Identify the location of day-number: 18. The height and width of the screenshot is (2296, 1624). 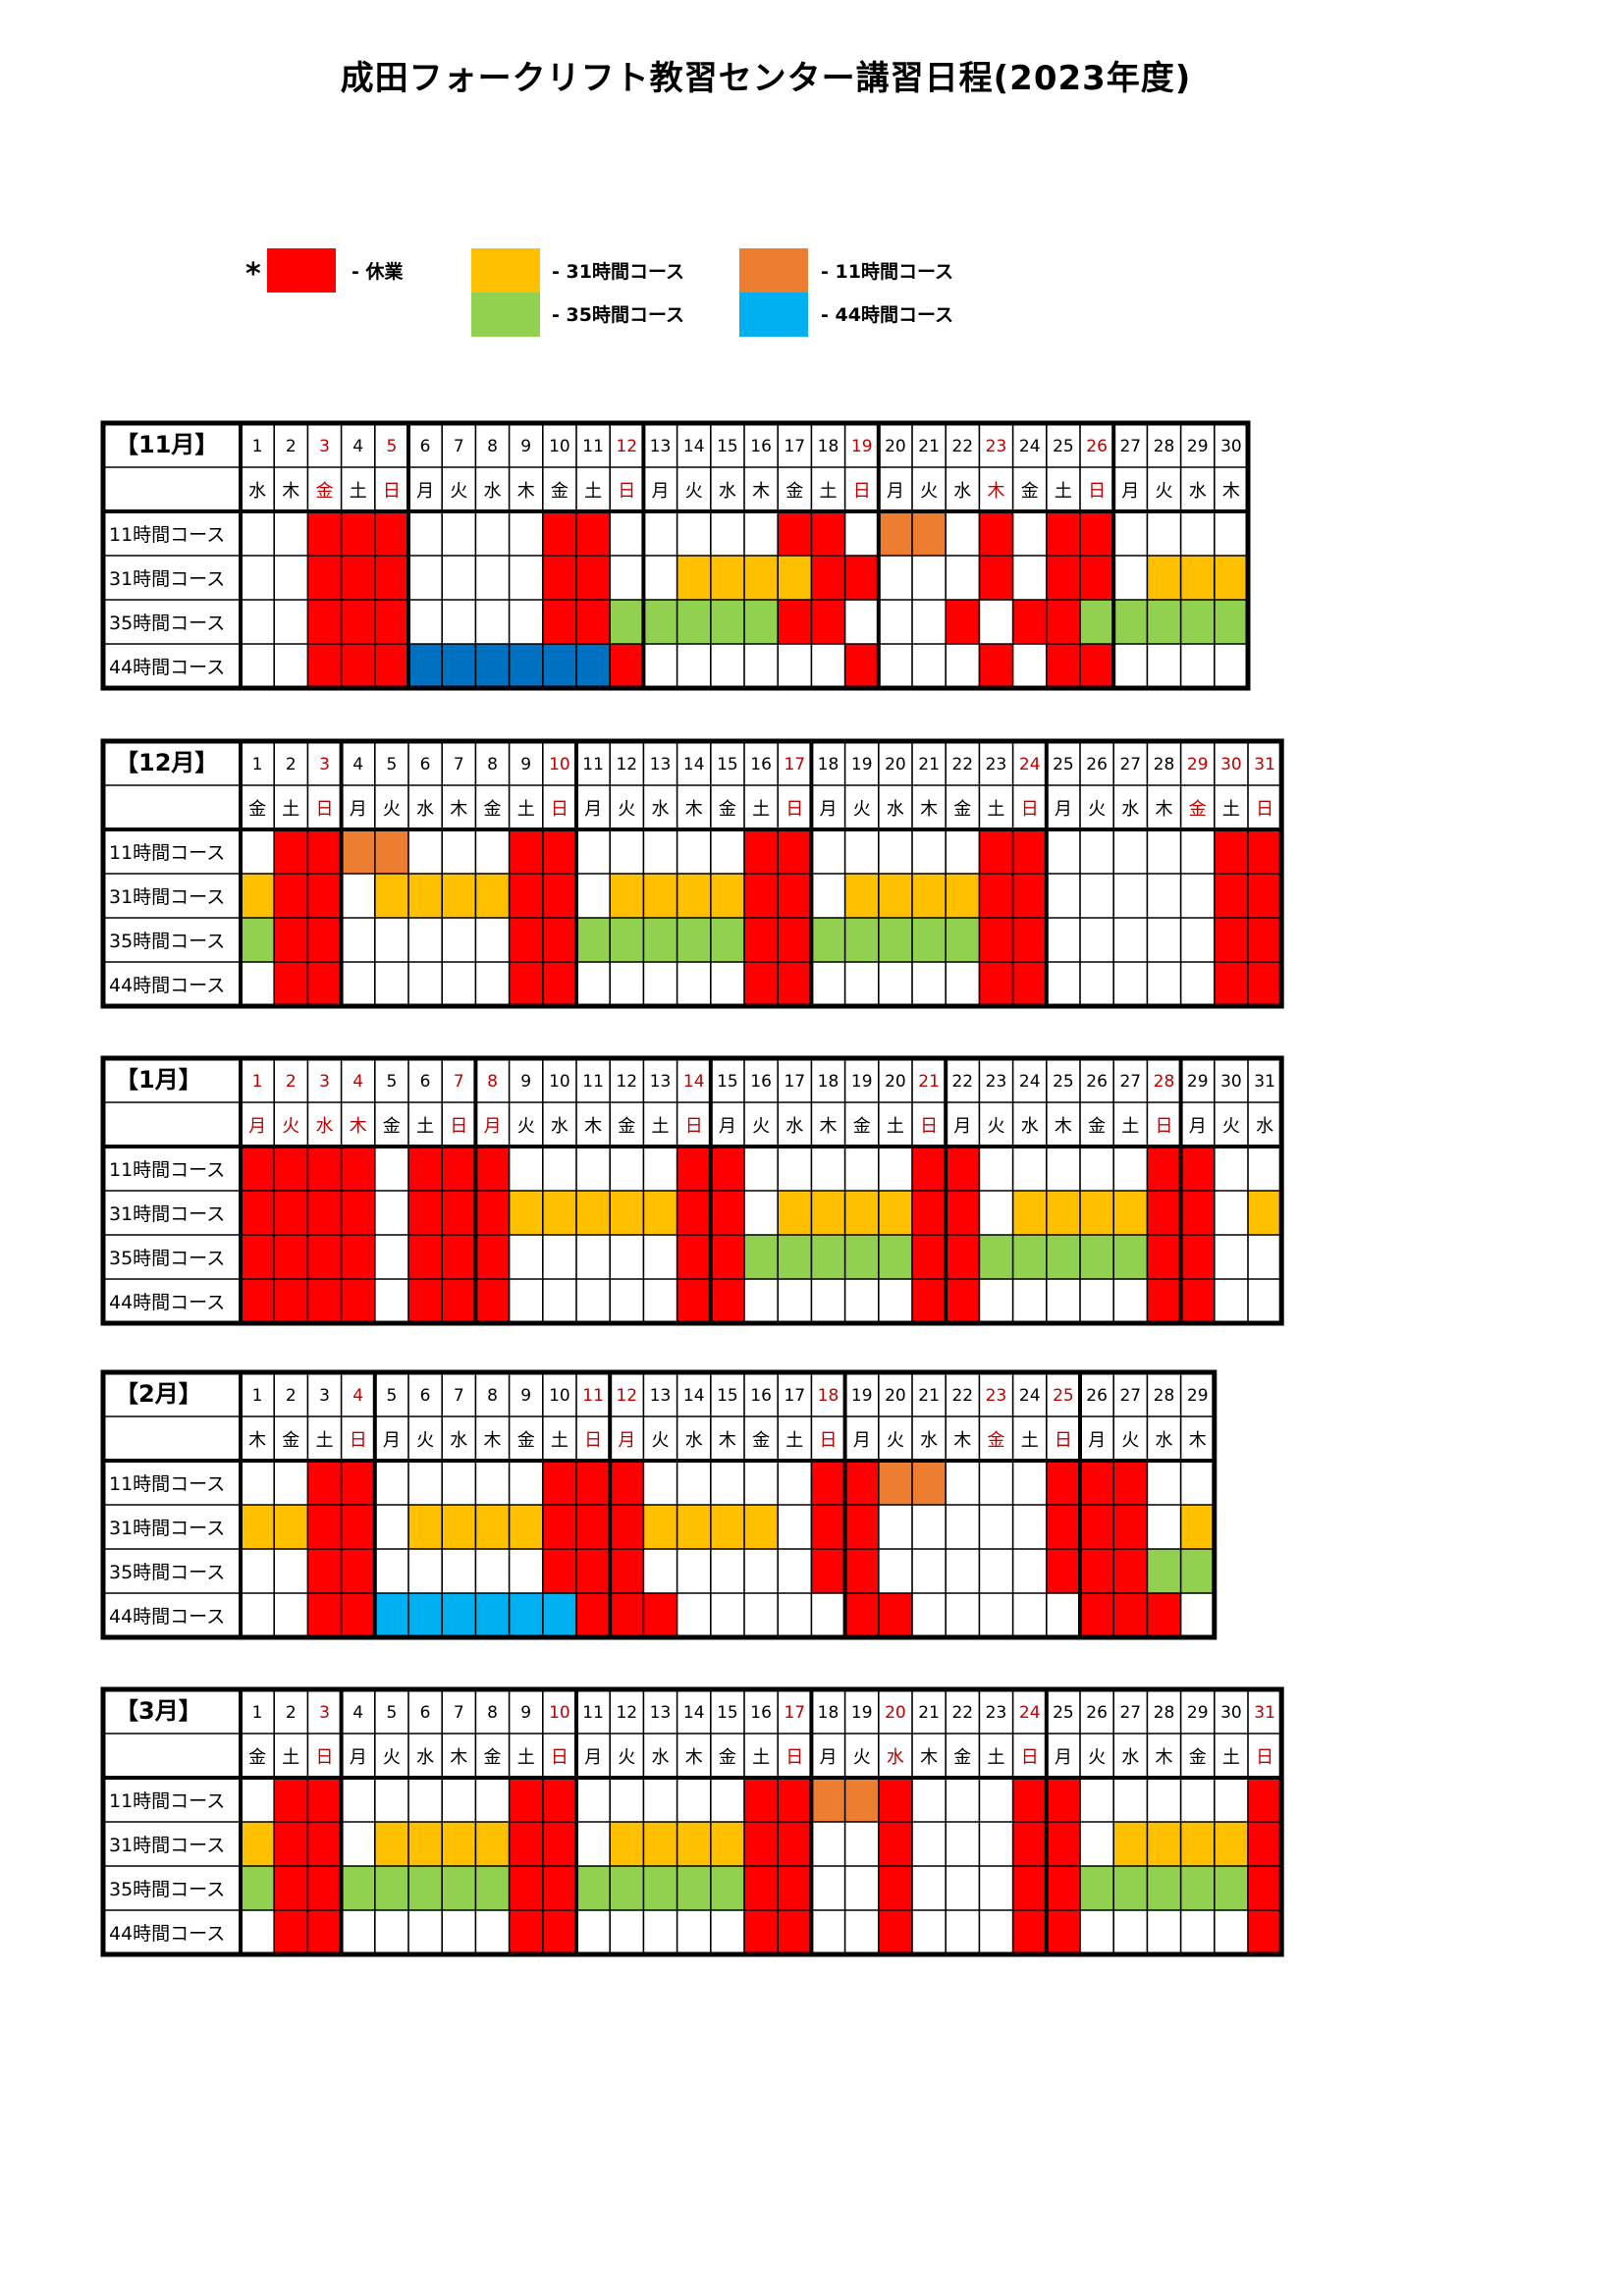
(828, 1396).